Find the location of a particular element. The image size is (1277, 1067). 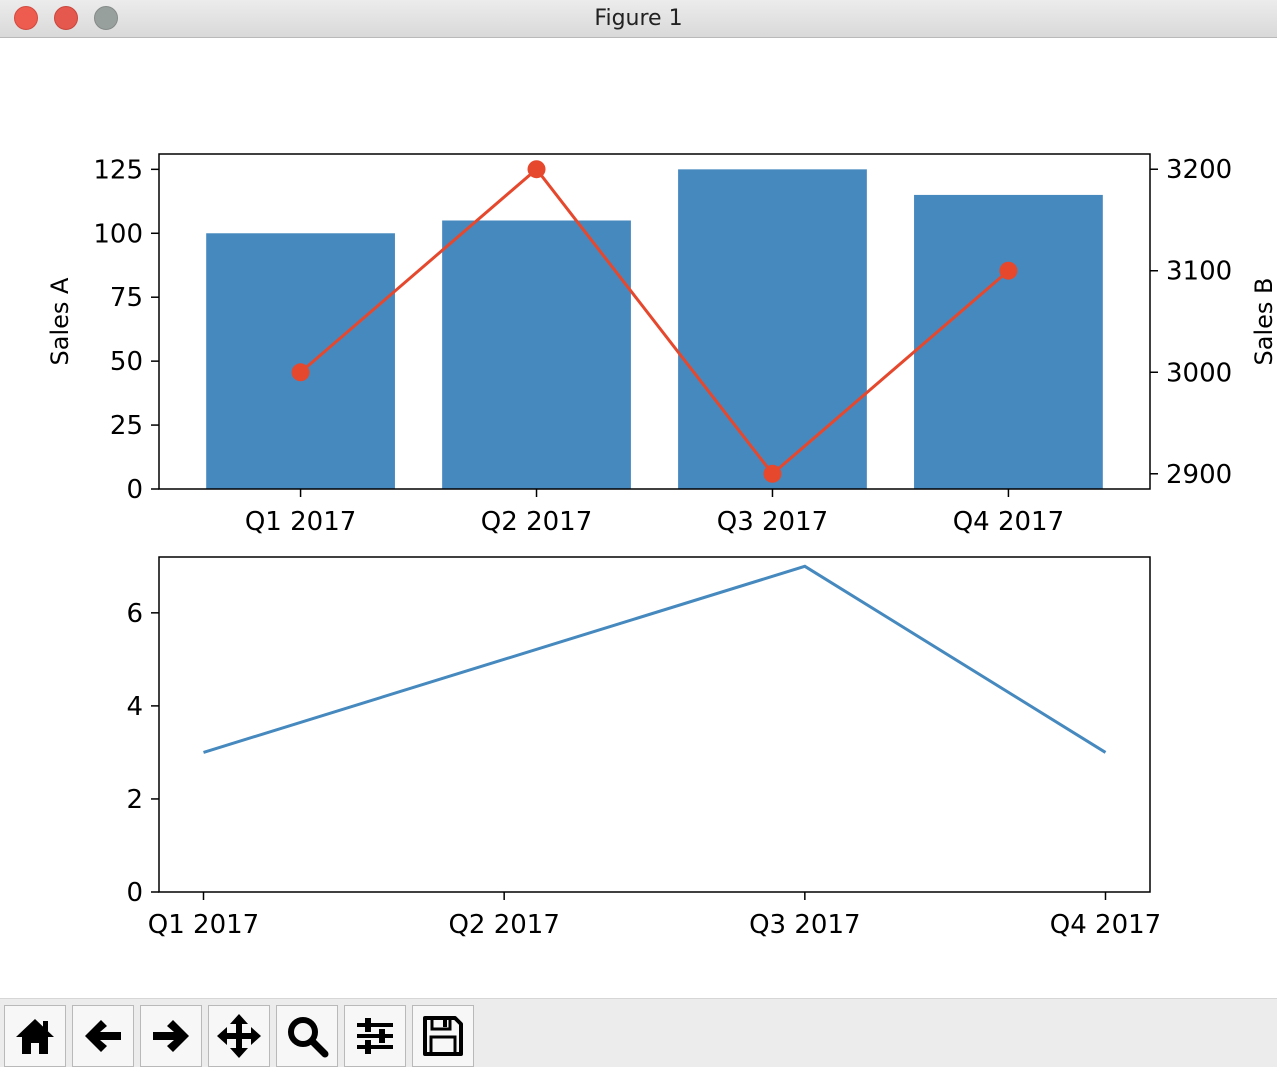

arrow-left-icon is located at coordinates (103, 1036).